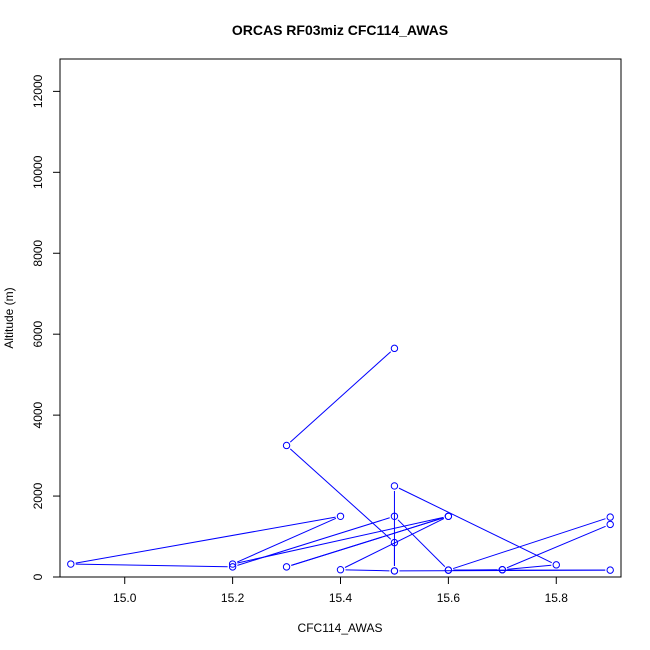 The width and height of the screenshot is (650, 650). I want to click on x-tick-label: 15.2, so click(233, 598).